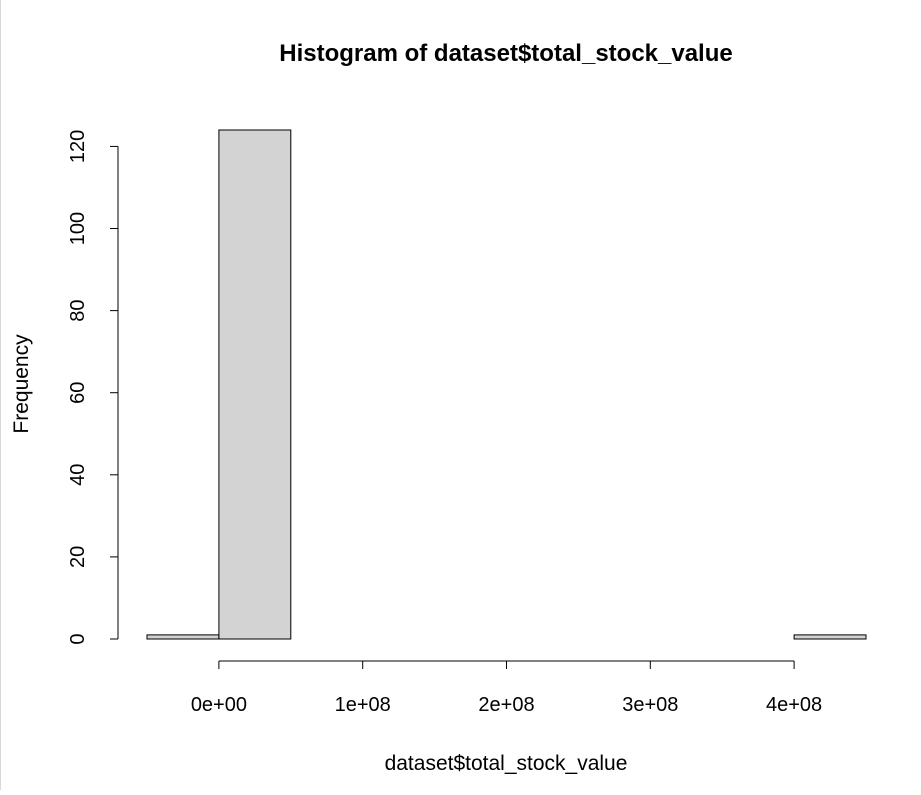 The height and width of the screenshot is (795, 921). Describe the element at coordinates (78, 228) in the screenshot. I see `y-tick-label-100: 100` at that location.